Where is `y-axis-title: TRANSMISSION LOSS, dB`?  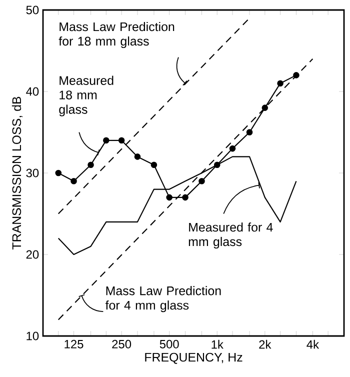 y-axis-title: TRANSMISSION LOSS, dB is located at coordinates (17, 173).